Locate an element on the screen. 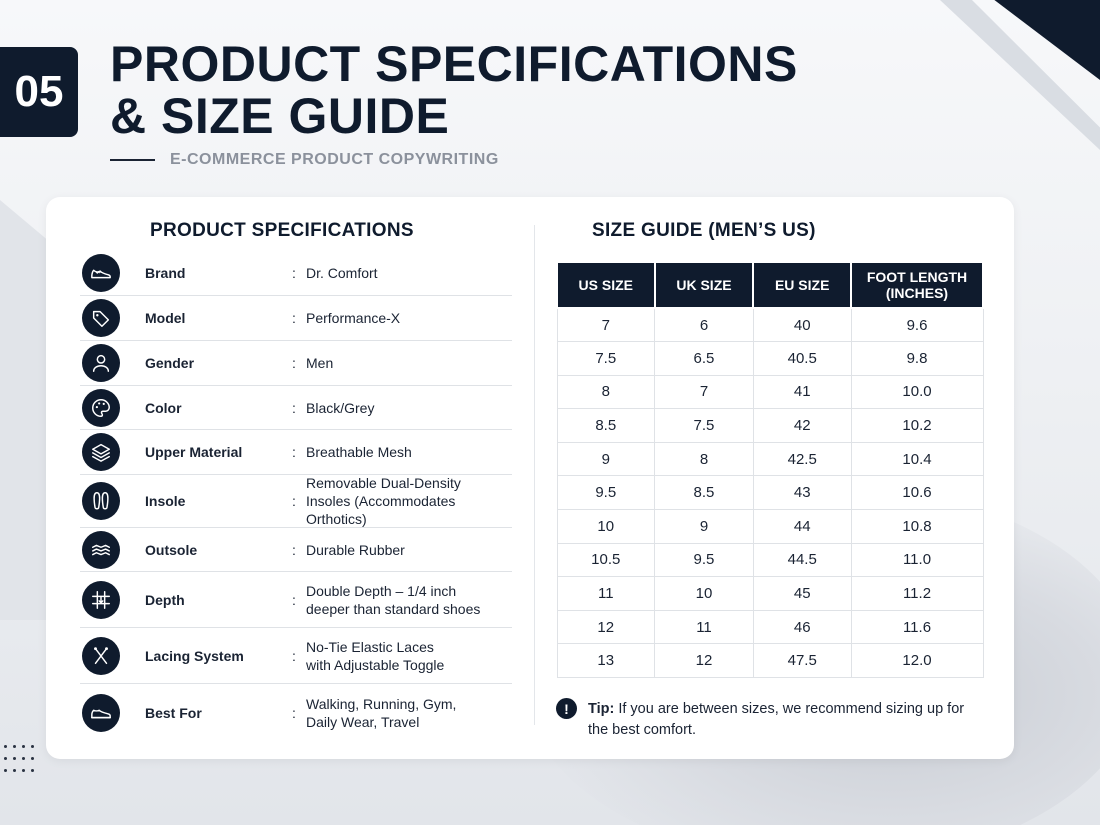 The width and height of the screenshot is (1100, 825). user-icon is located at coordinates (101, 363).